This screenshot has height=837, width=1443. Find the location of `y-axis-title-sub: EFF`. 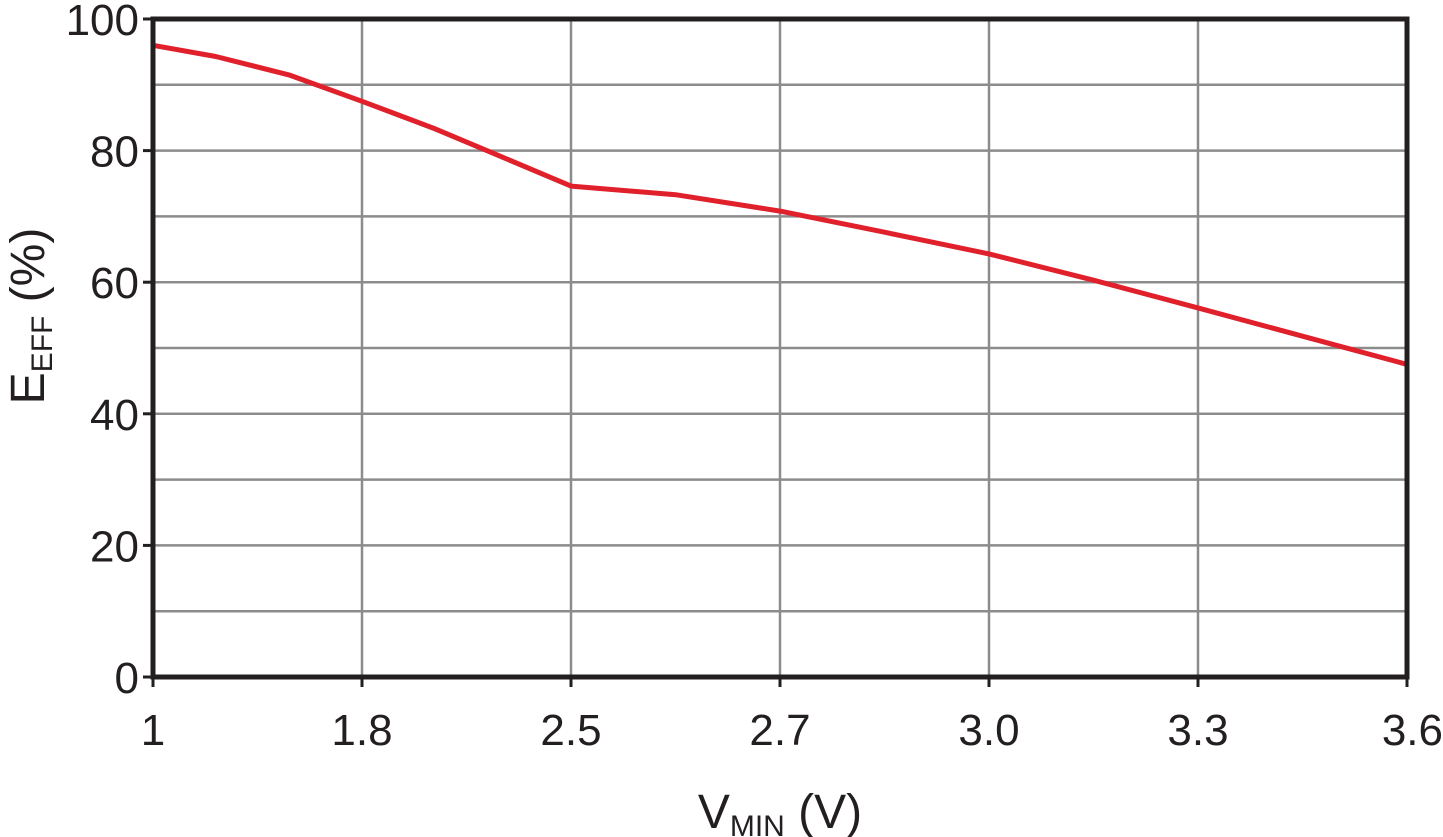

y-axis-title-sub: EFF is located at coordinates (42, 344).